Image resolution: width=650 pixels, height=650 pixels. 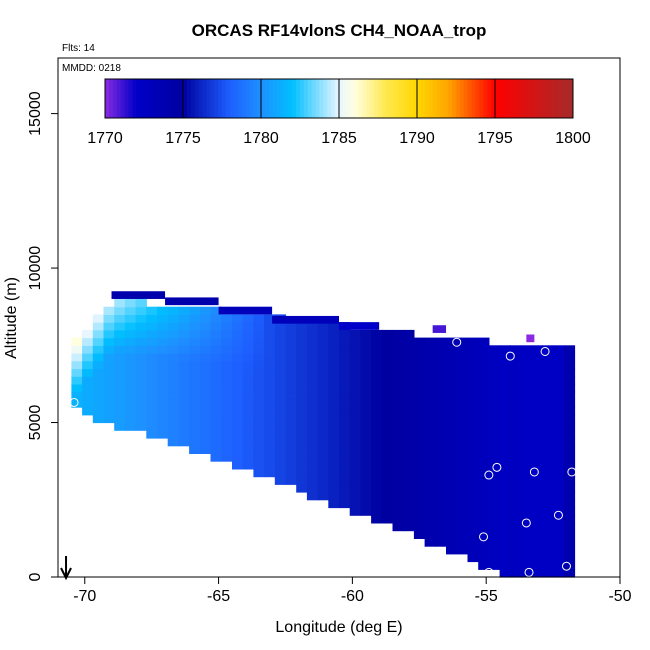 I want to click on arrow-head, so click(x=66, y=574).